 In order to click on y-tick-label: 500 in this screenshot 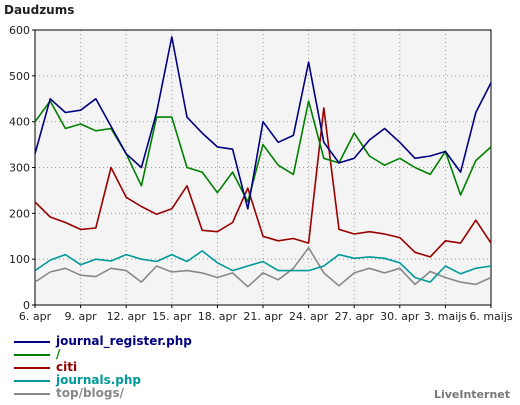, I will do `click(19, 76)`.